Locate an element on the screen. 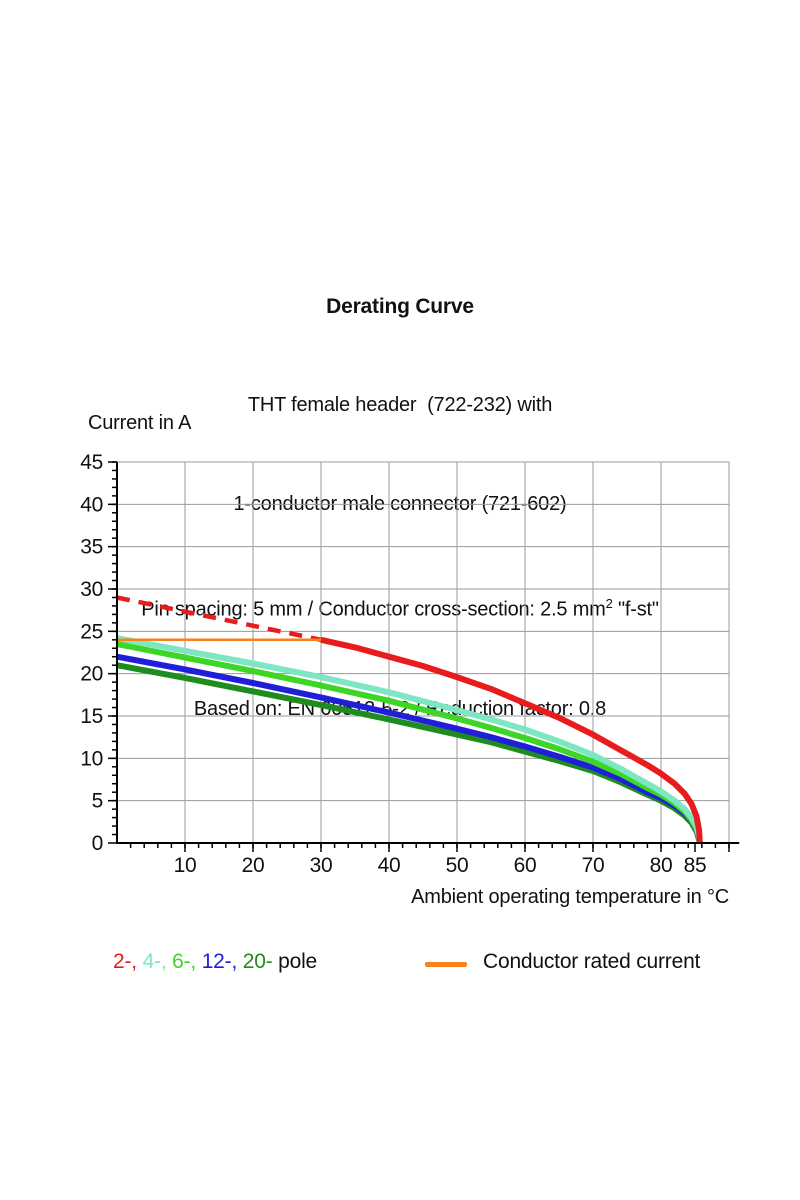  curve-4-pole is located at coordinates (409, 739).